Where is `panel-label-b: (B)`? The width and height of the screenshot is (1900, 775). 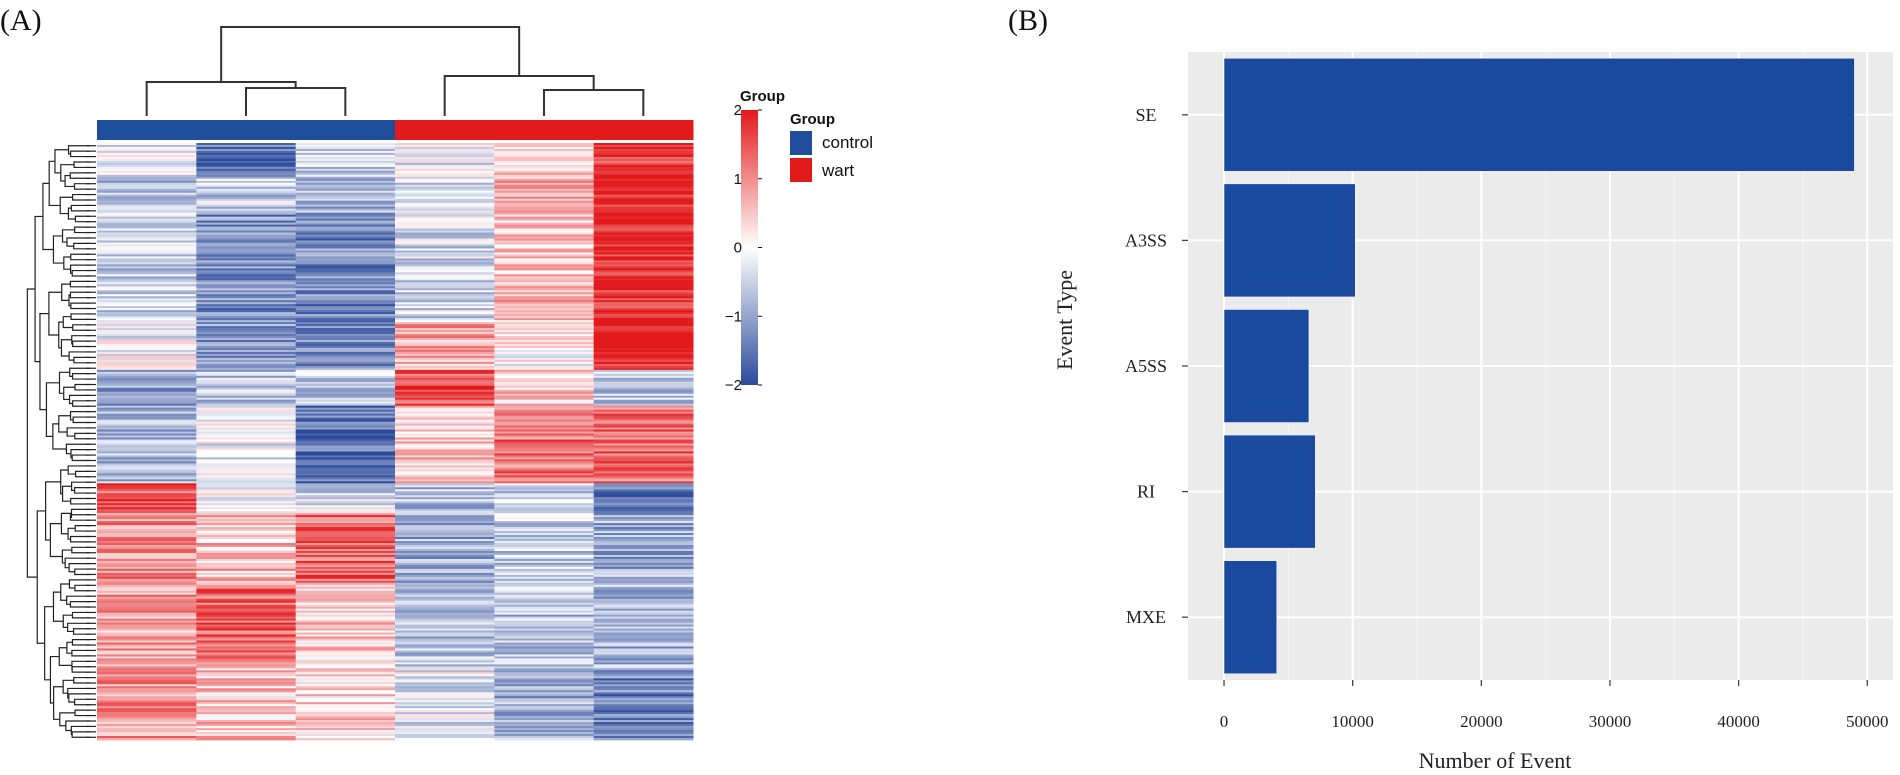 panel-label-b: (B) is located at coordinates (1028, 20).